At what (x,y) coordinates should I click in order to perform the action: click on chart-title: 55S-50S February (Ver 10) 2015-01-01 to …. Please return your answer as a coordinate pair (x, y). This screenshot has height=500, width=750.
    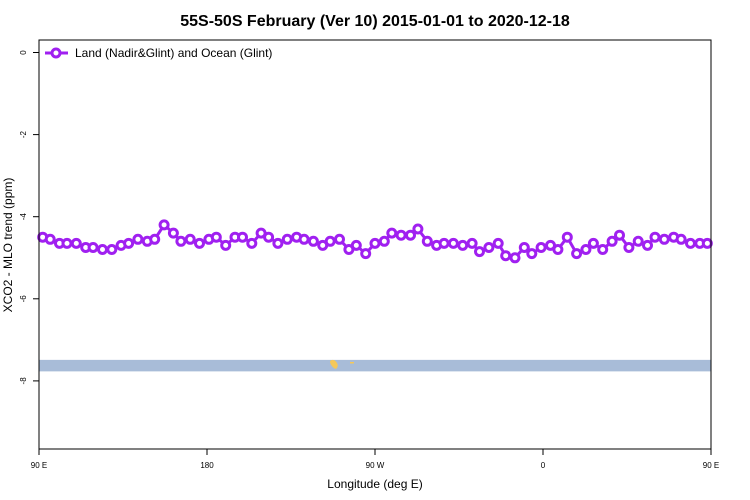
    Looking at the image, I should click on (375, 21).